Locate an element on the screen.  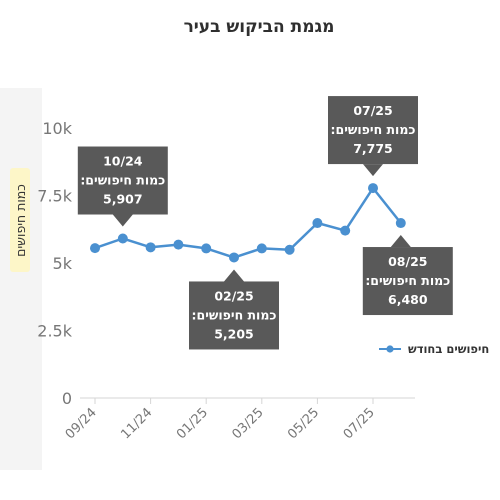
callout-value: 5,907 is located at coordinates (123, 199).